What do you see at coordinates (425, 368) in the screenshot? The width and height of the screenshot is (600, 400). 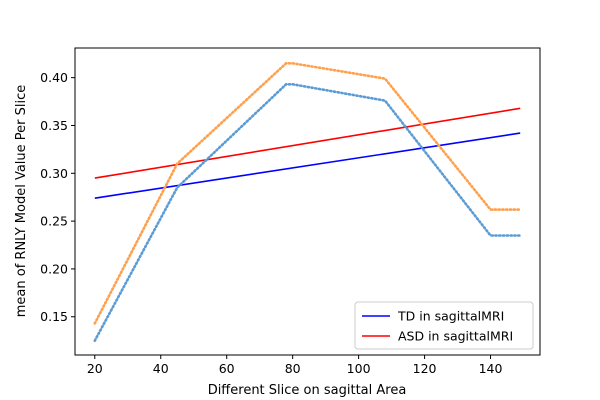 I see `x-tick-label: 120` at bounding box center [425, 368].